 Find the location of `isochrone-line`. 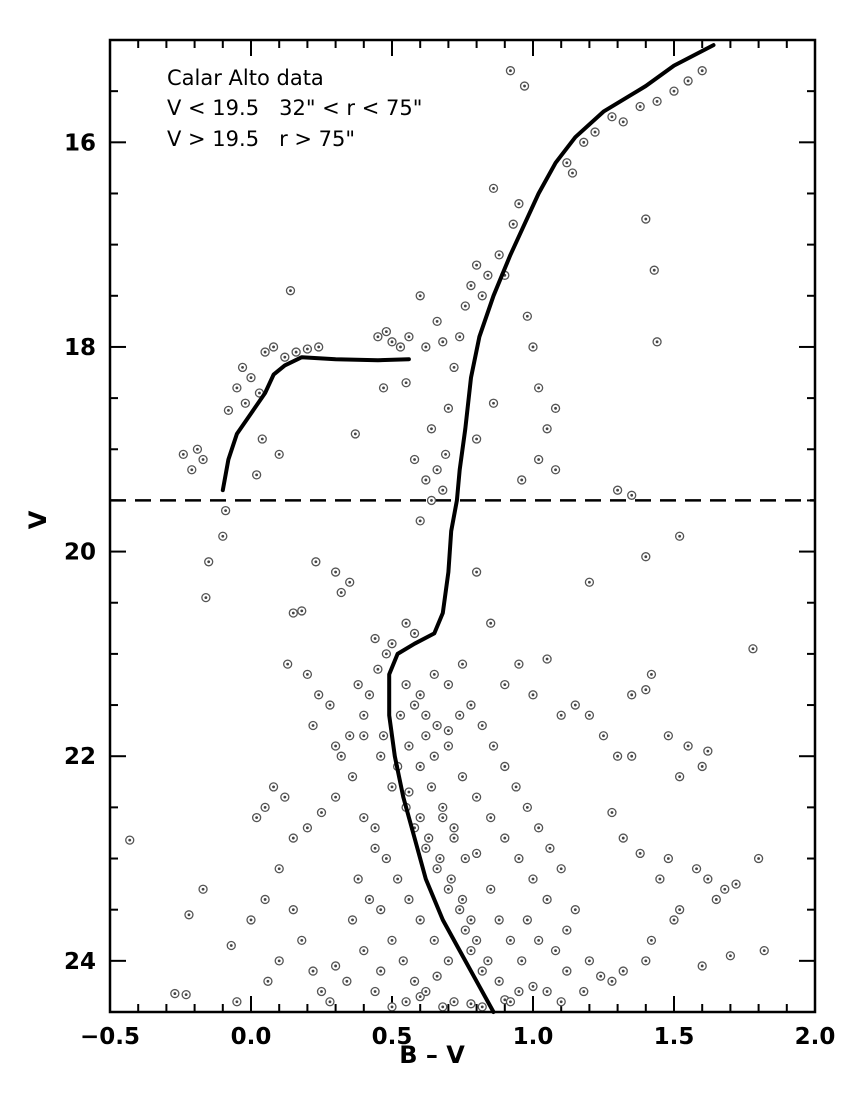

isochrone-line is located at coordinates (315, 424).